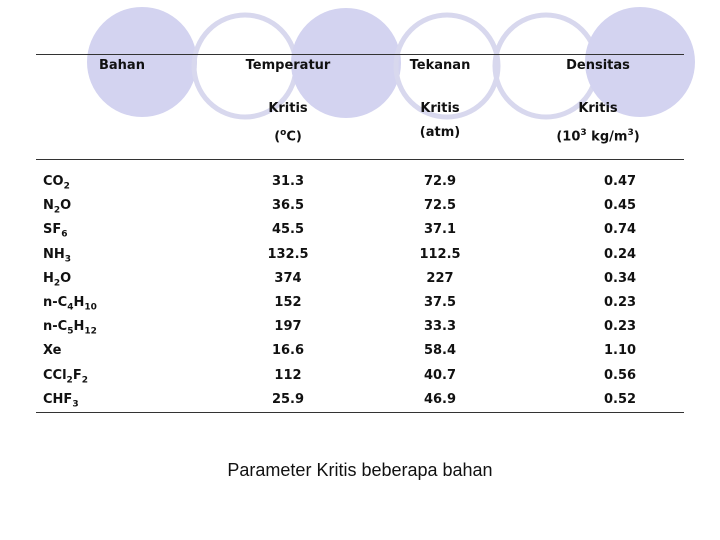 This screenshot has height=540, width=720. What do you see at coordinates (288, 351) in the screenshot?
I see `row-temperature: 16.6` at bounding box center [288, 351].